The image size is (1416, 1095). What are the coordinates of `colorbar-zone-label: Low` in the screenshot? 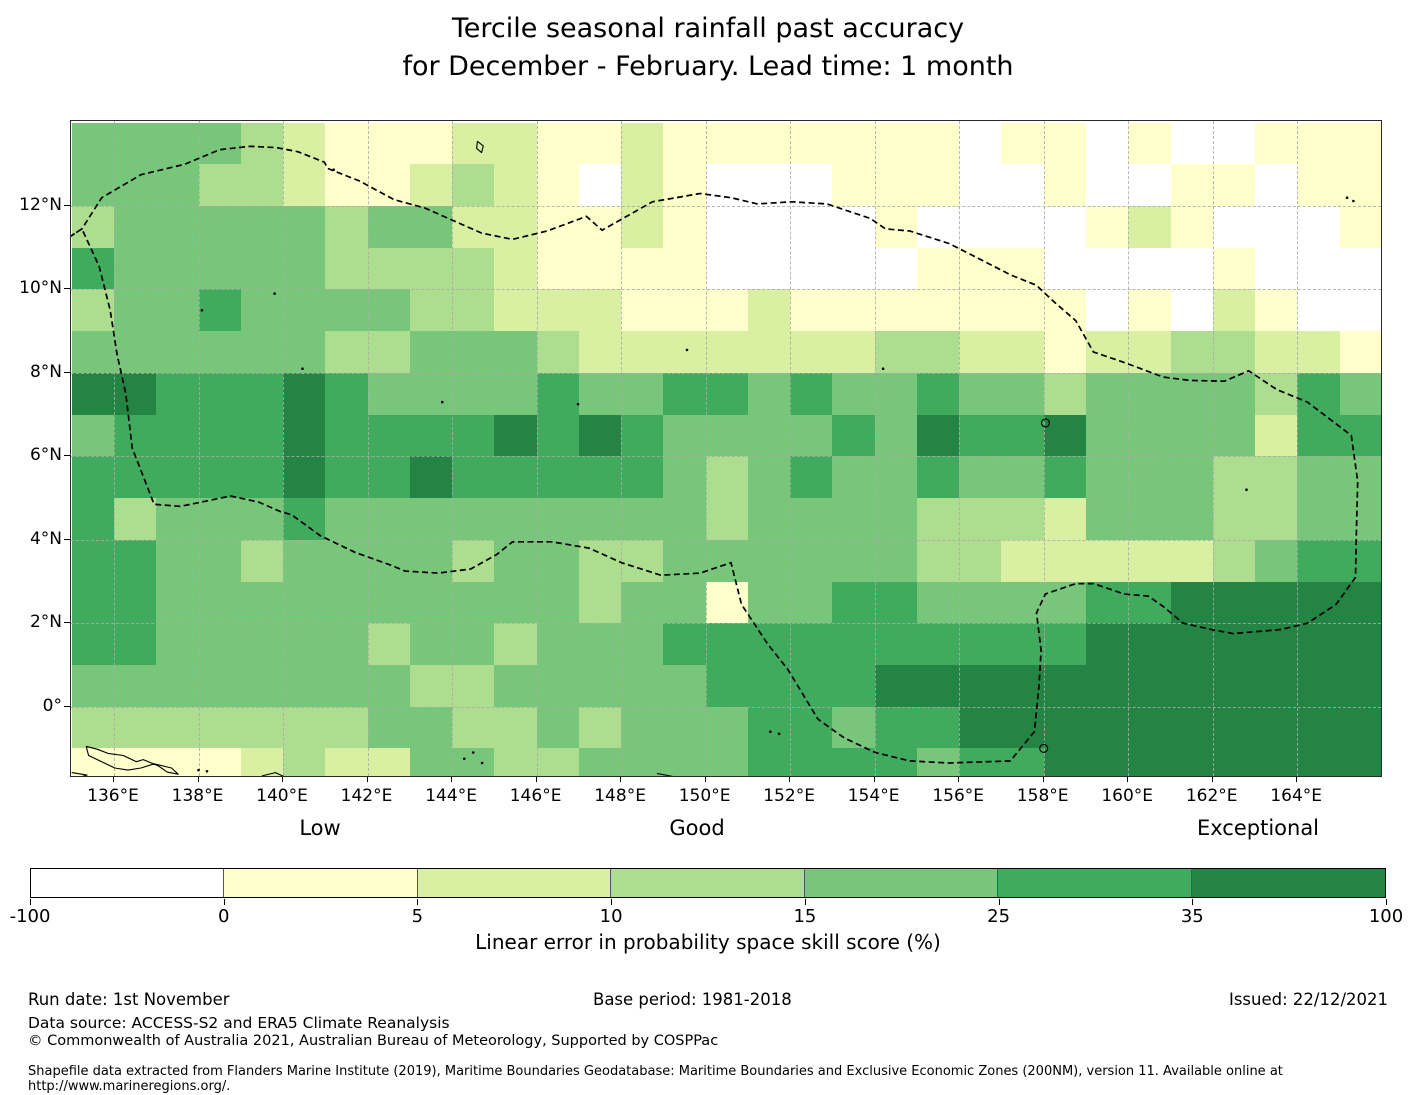 It's located at (320, 828).